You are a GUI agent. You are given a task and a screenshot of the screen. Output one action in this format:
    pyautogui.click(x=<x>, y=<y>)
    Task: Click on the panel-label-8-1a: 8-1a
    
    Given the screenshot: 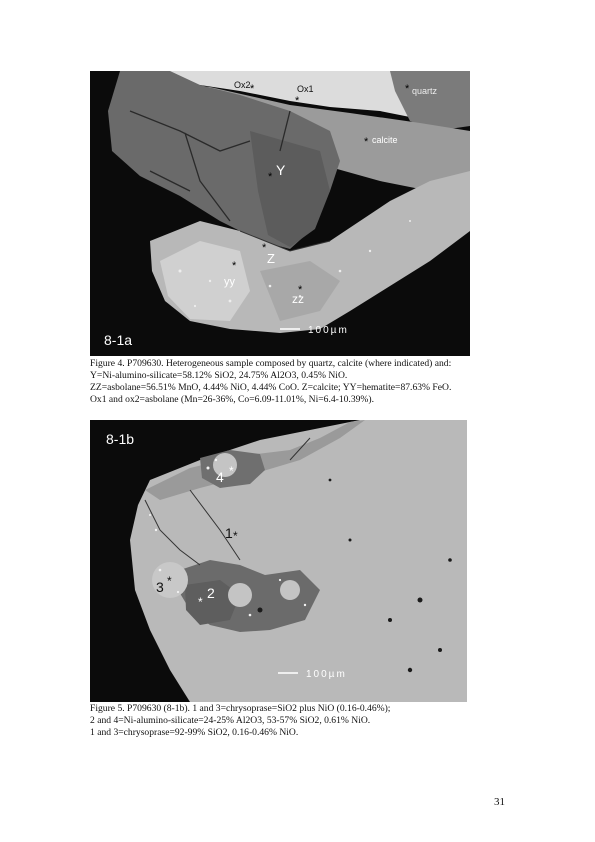 What is the action you would take?
    pyautogui.click(x=118, y=340)
    